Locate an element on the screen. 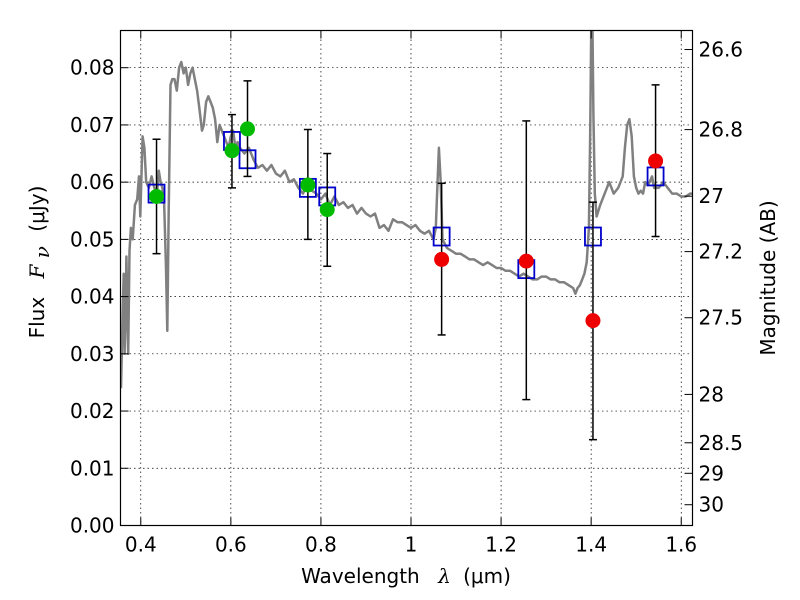 This screenshot has width=800, height=600. right-tick-label: 27 is located at coordinates (711, 196).